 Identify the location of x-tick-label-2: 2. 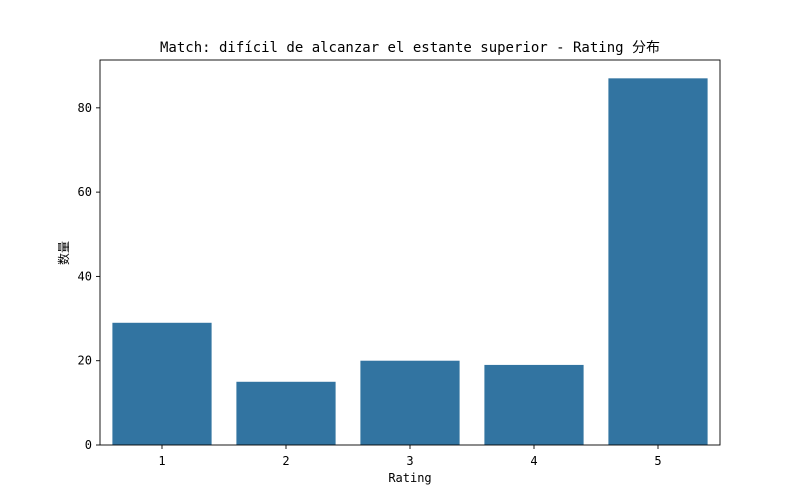
(285, 461).